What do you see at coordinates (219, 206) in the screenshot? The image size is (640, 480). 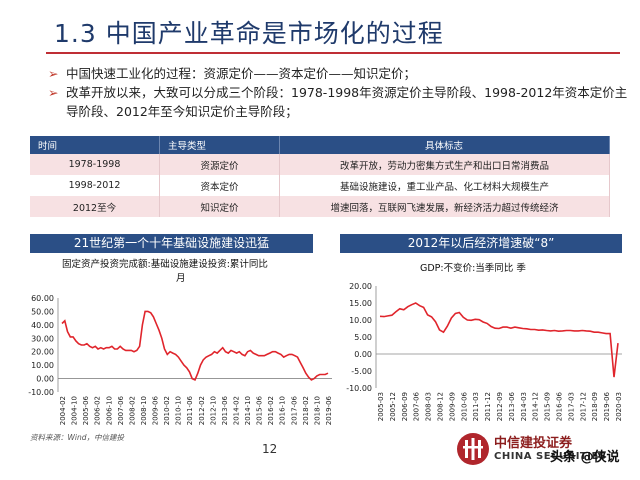 I see `table-cell: 知识定价` at bounding box center [219, 206].